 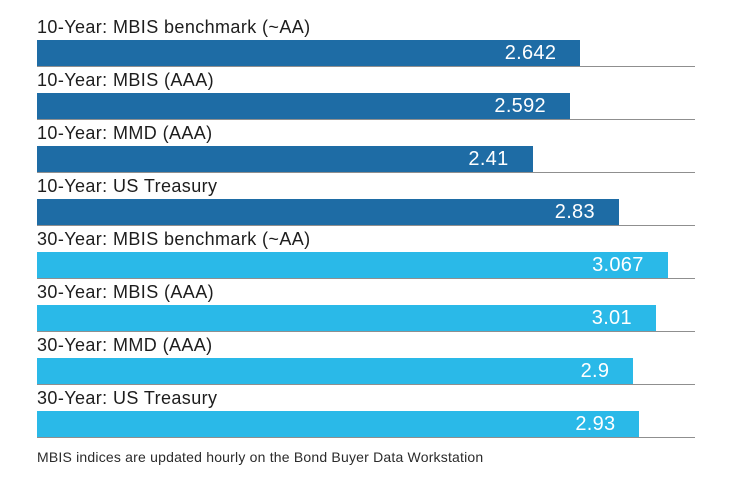 I want to click on bar-track: 2.642, so click(x=366, y=53).